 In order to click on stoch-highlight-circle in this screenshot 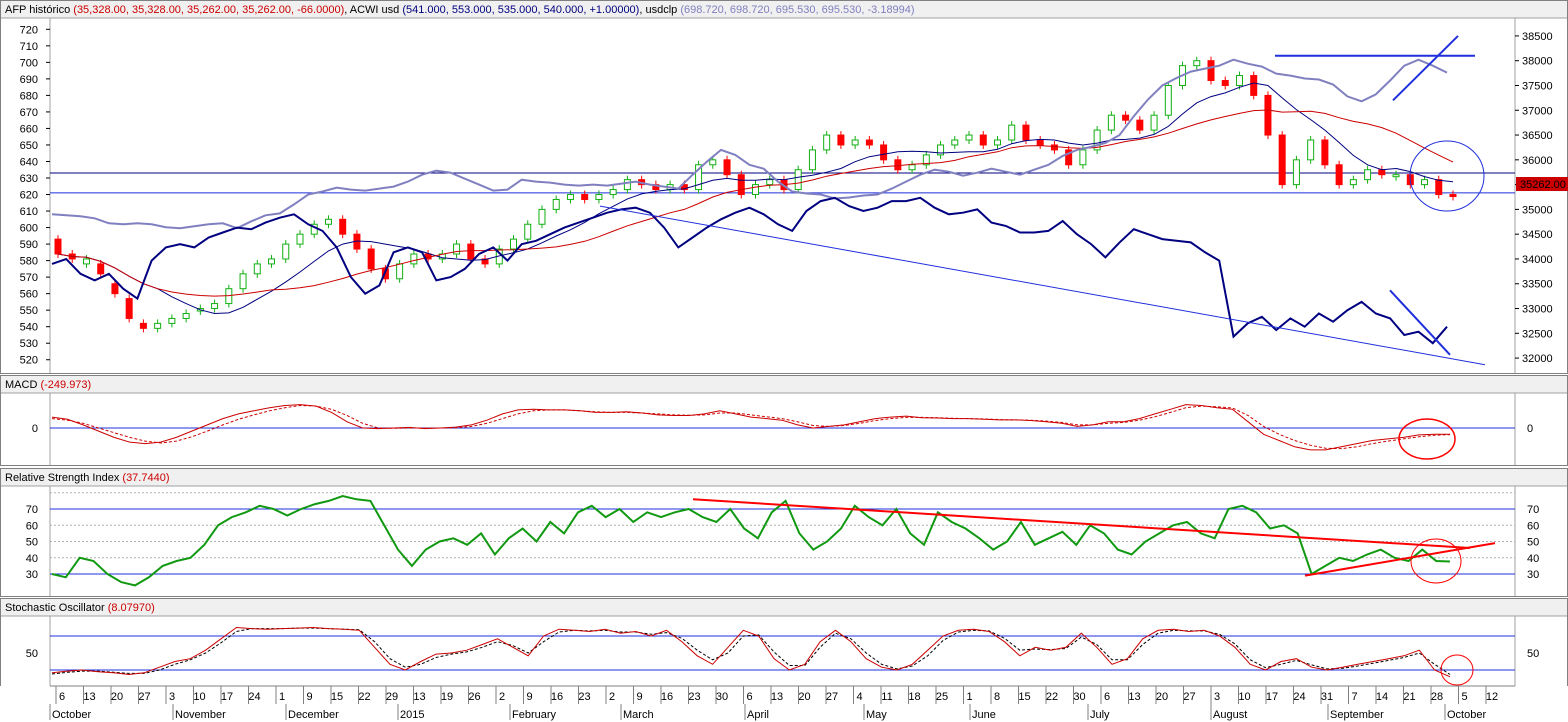, I will do `click(1457, 670)`.